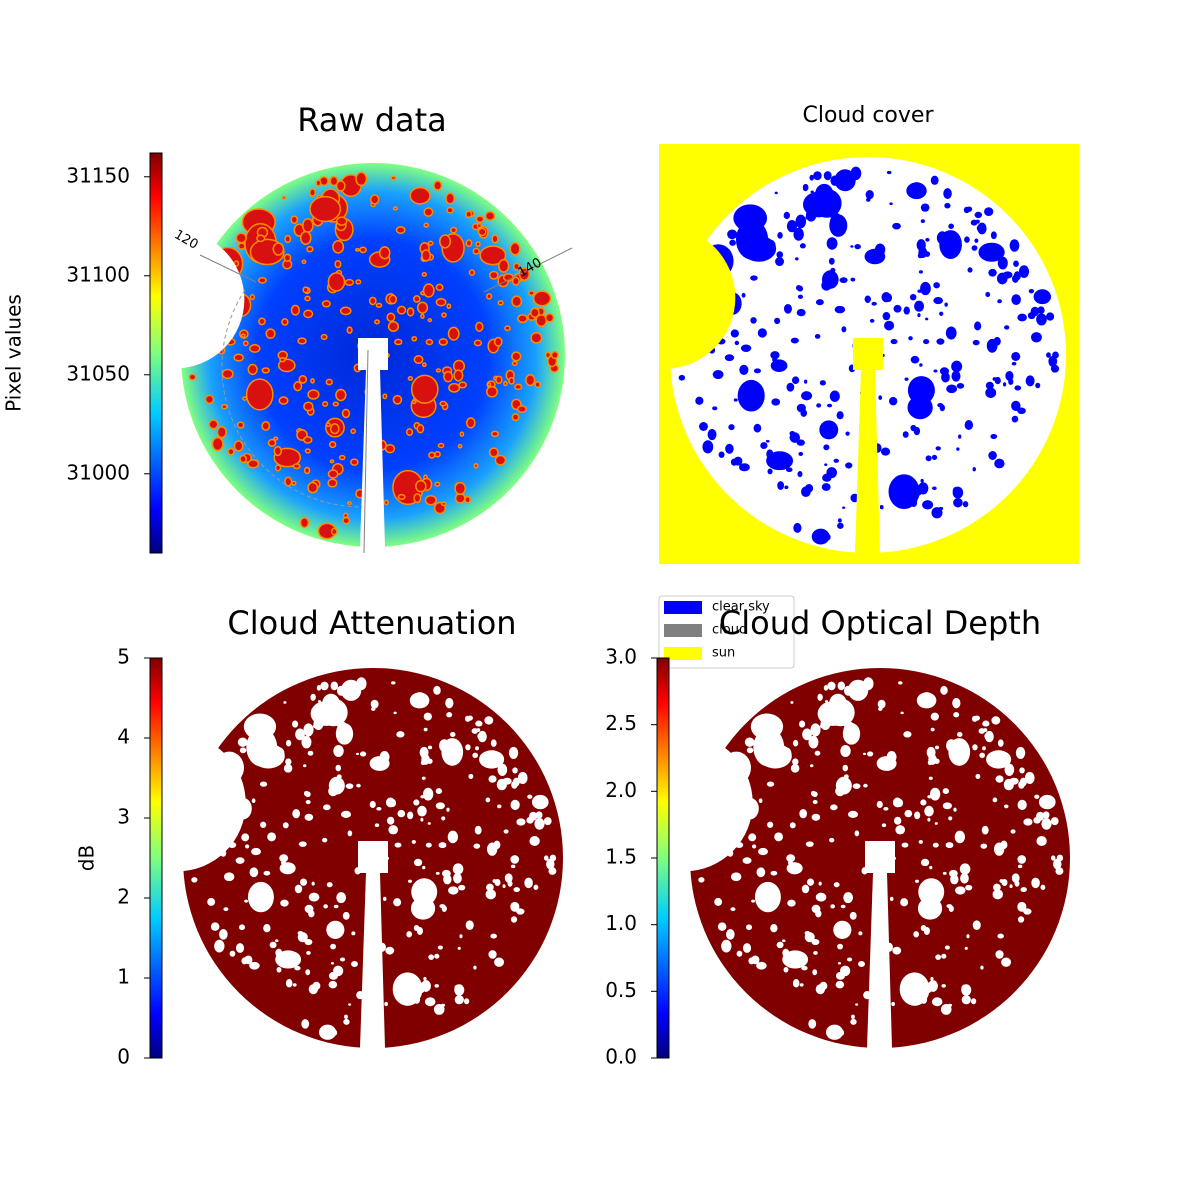 This screenshot has width=1200, height=1200. Describe the element at coordinates (621, 723) in the screenshot. I see `colorbar-tick-label: 2.5` at that location.